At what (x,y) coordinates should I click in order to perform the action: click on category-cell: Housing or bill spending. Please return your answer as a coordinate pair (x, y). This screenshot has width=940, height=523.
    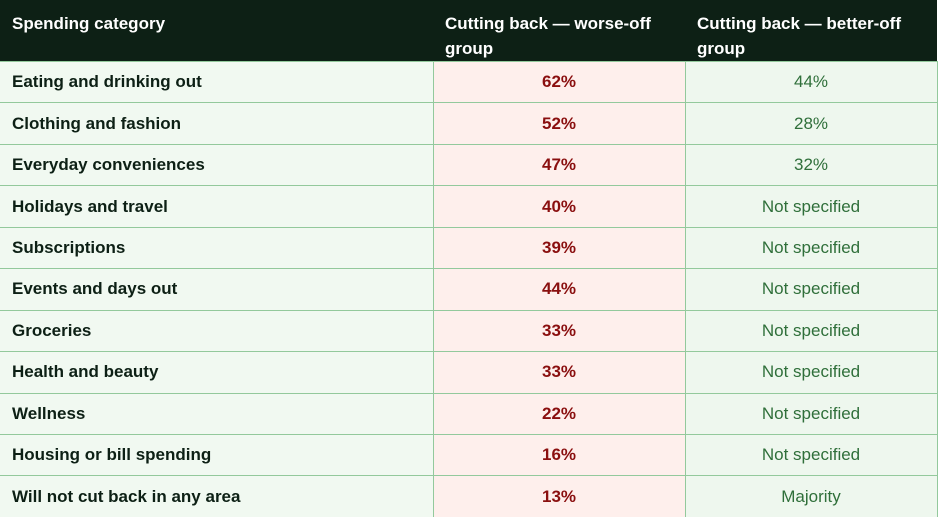
    Looking at the image, I should click on (217, 455).